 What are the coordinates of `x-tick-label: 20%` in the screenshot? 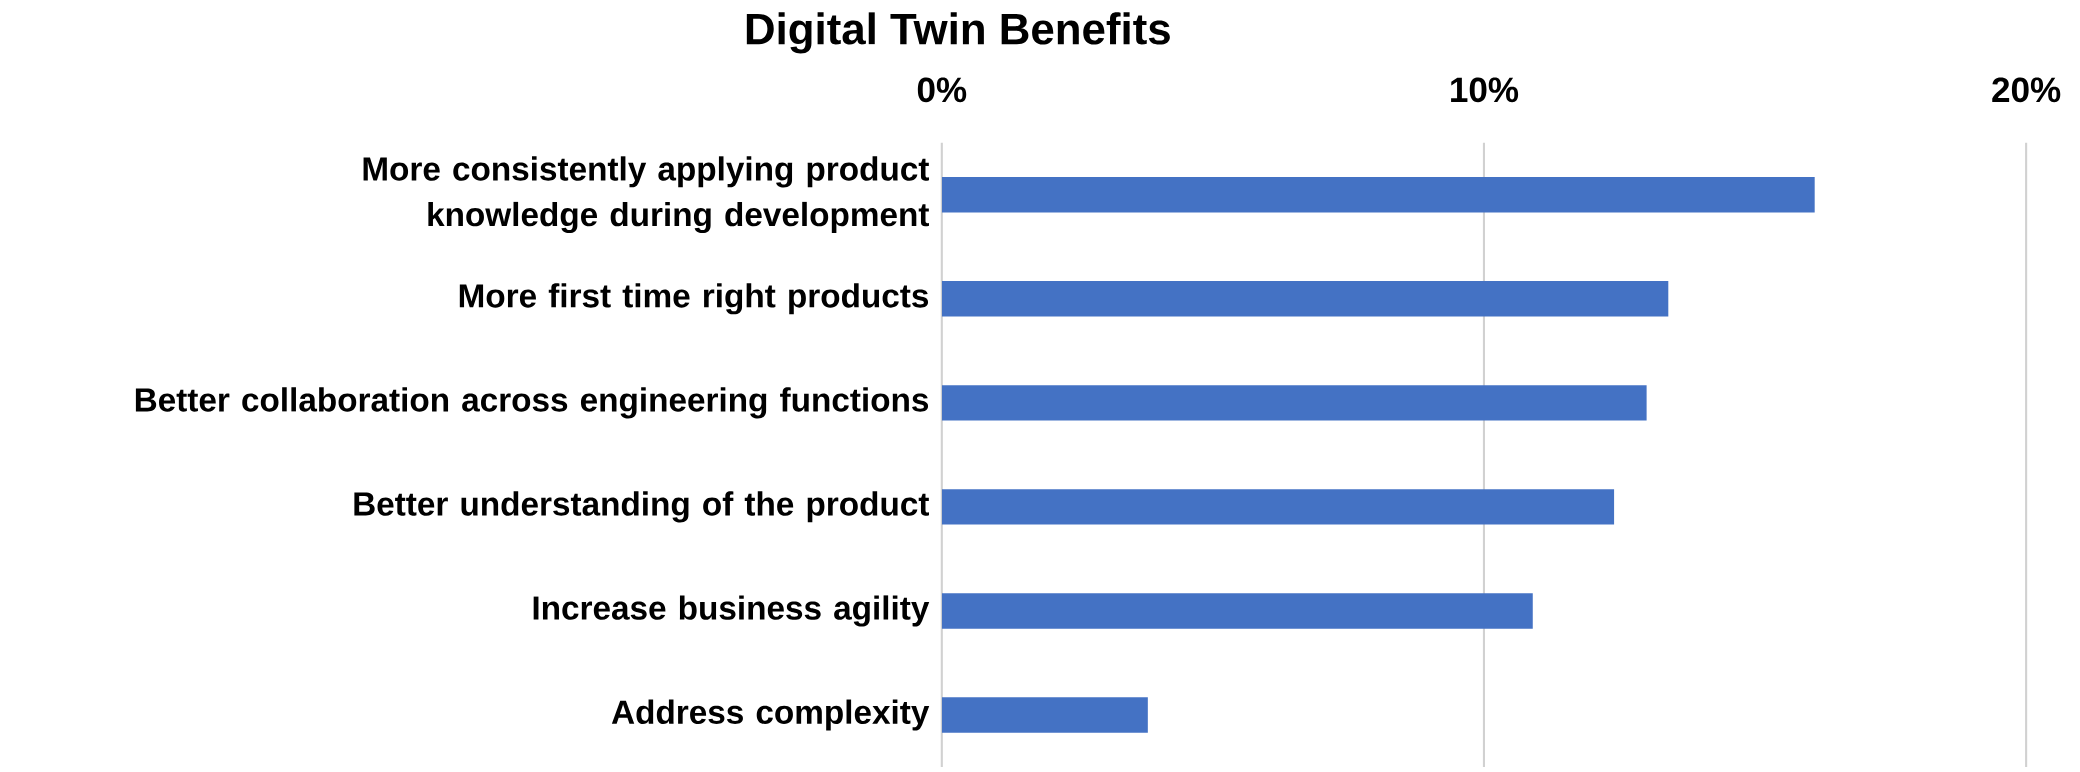 It's located at (2026, 90).